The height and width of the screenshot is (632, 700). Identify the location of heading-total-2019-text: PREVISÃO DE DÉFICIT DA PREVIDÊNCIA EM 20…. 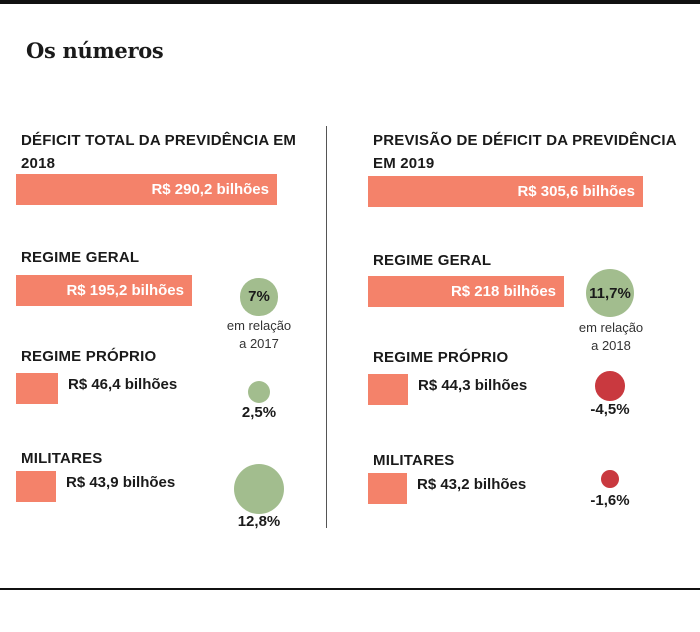
(525, 152).